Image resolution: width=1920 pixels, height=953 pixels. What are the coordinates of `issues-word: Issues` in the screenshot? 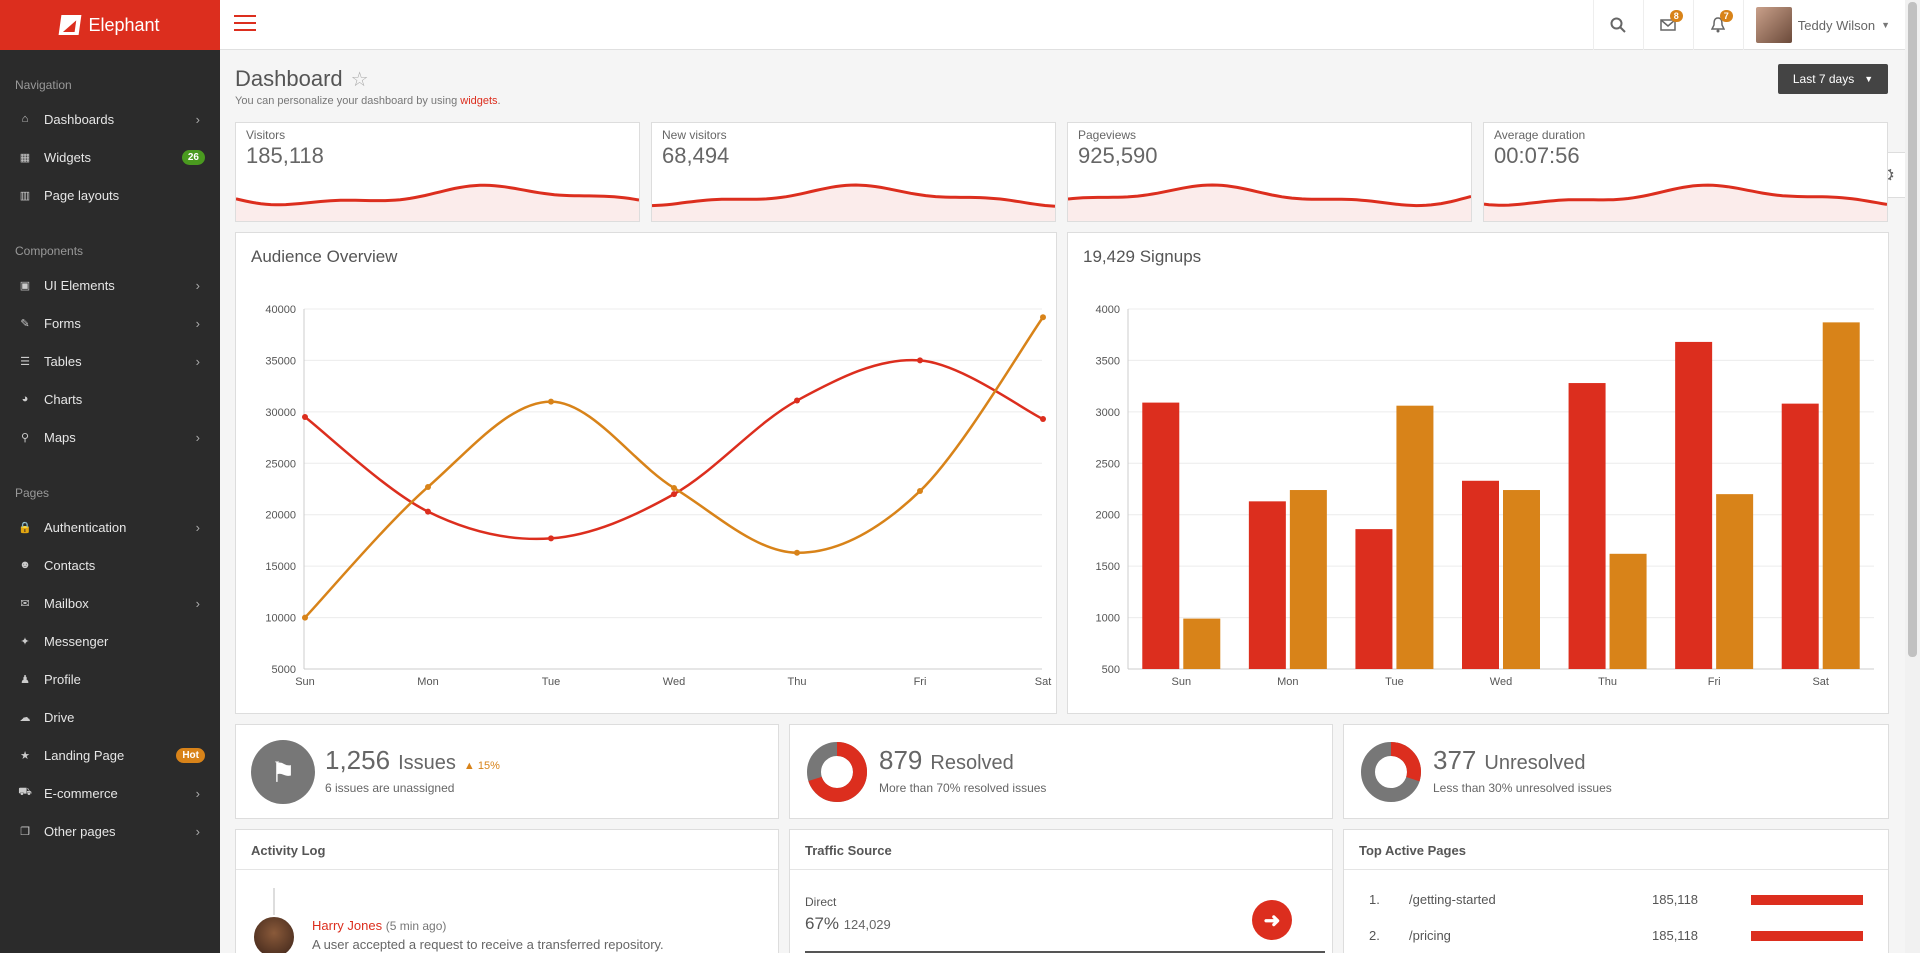 It's located at (427, 763).